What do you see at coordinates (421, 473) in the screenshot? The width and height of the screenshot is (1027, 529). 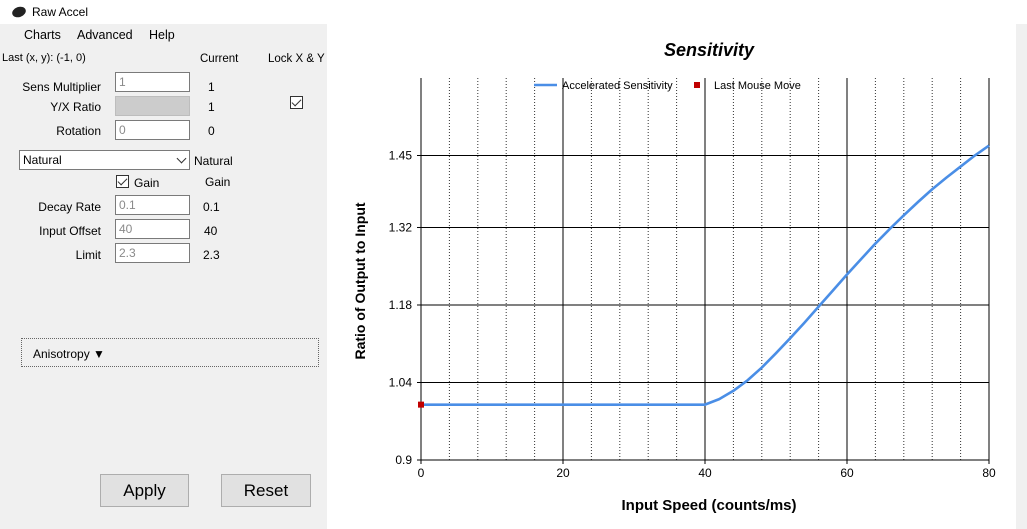 I see `x-tick-label: 0` at bounding box center [421, 473].